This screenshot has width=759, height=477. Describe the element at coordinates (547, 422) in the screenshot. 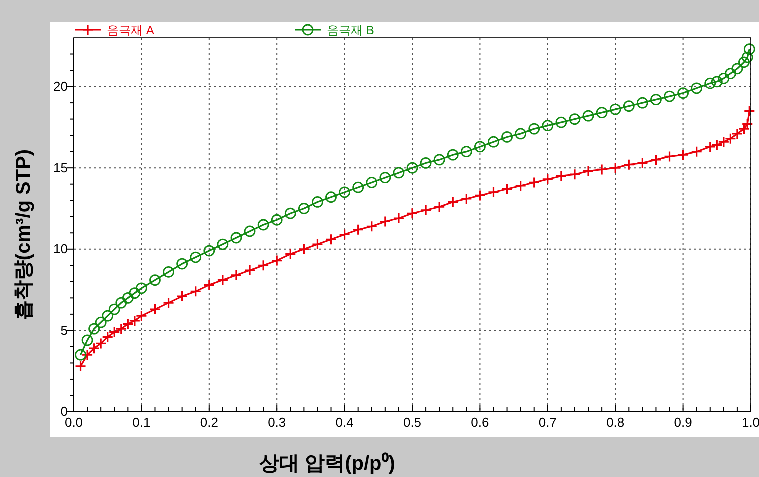

I see `x-tick-label: 0.7` at that location.